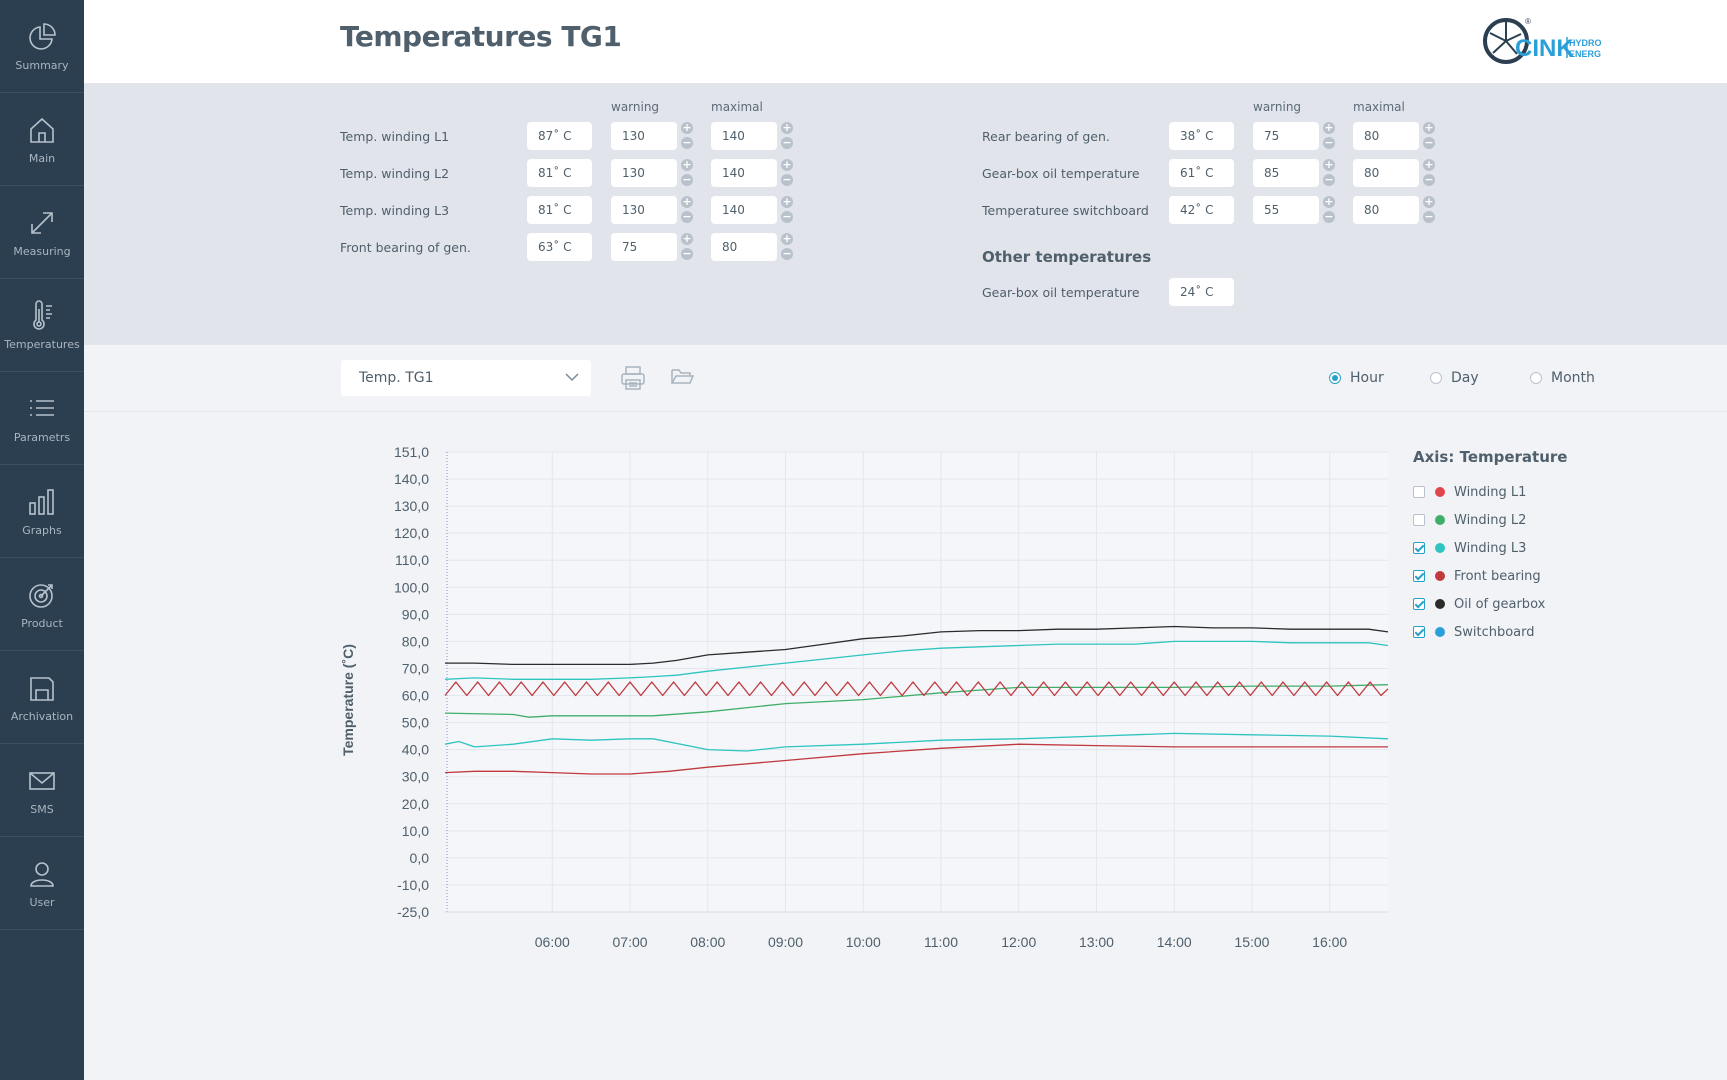  Describe the element at coordinates (1277, 107) in the screenshot. I see `warning-column-header: warning` at that location.